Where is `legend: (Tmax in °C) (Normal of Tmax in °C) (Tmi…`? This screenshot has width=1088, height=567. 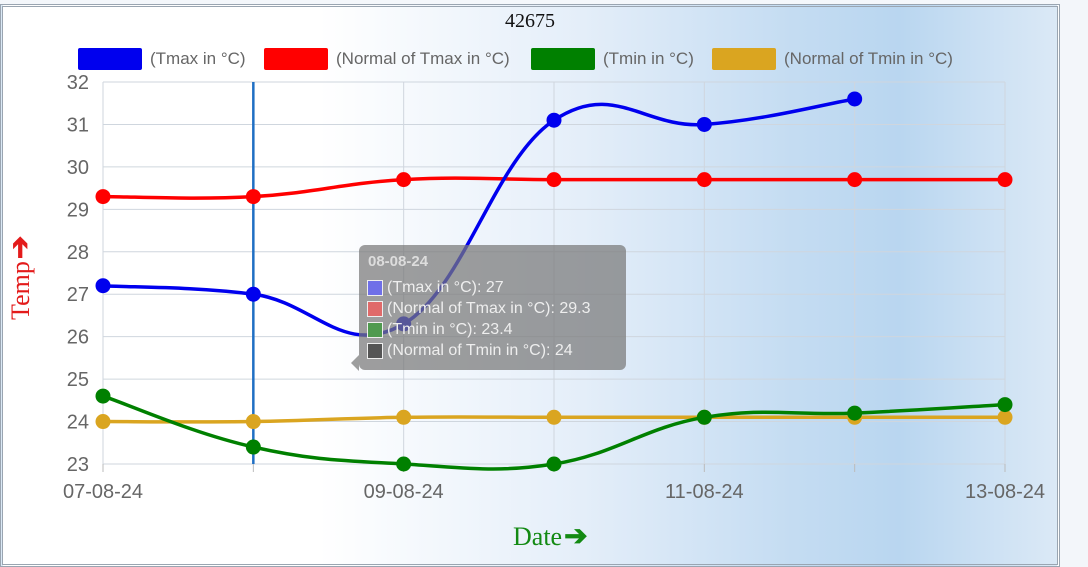 legend: (Tmax in °C) (Normal of Tmax in °C) (Tmi… is located at coordinates (530, 60).